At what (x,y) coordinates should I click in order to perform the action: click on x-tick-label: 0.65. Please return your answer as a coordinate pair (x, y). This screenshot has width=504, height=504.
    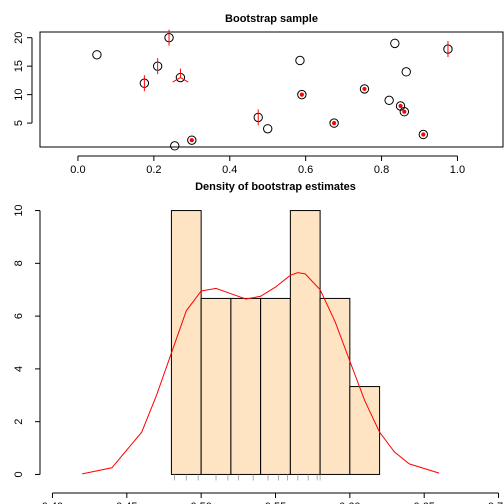
    Looking at the image, I should click on (423, 502).